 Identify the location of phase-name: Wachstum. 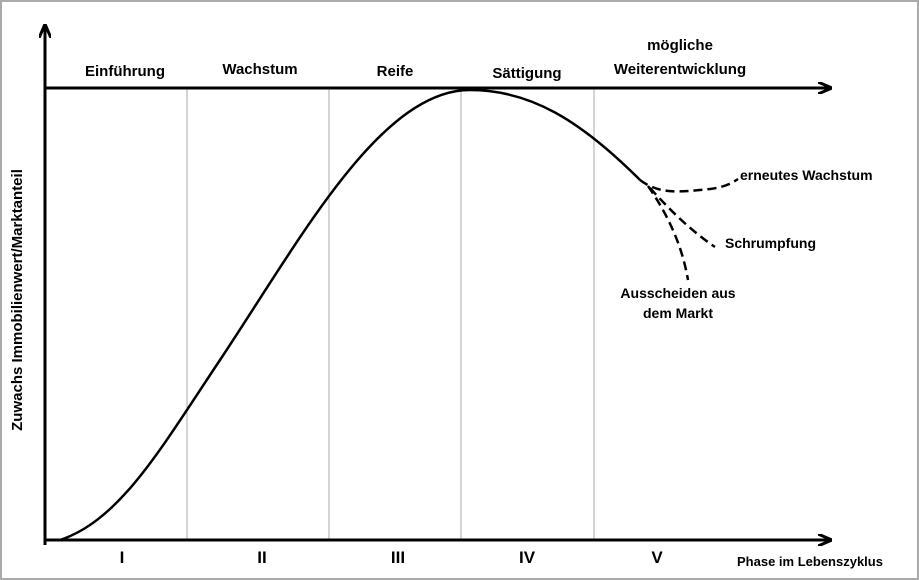
(259, 69).